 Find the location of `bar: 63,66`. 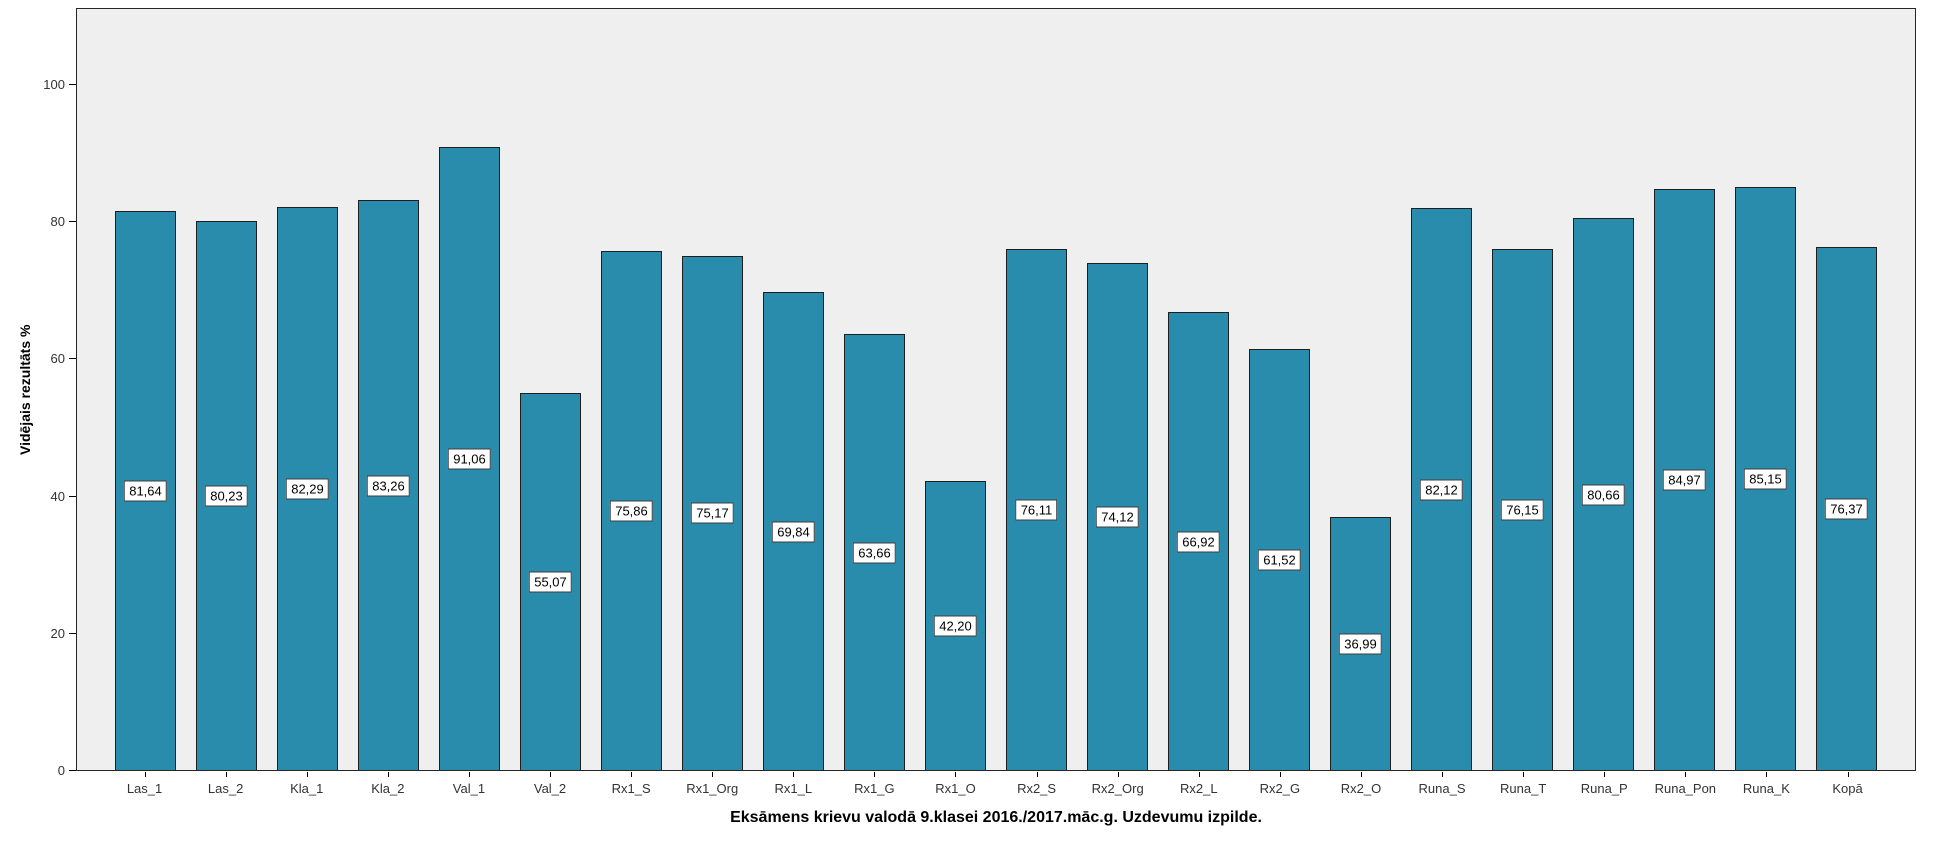

bar: 63,66 is located at coordinates (874, 552).